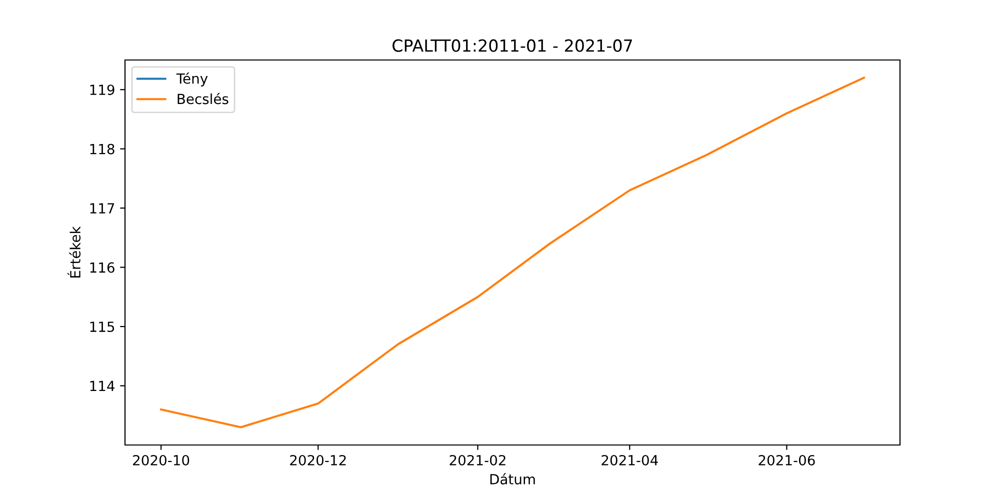 This screenshot has height=500, width=1000. I want to click on y-tick-label: 114, so click(102, 386).